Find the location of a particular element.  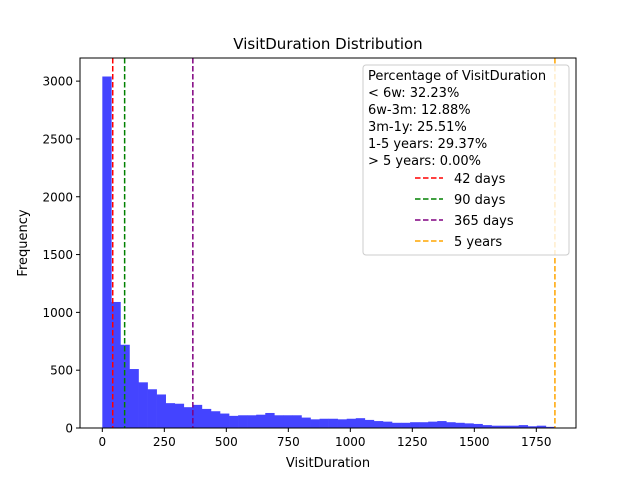

y-tick-label: 500 is located at coordinates (61, 371).